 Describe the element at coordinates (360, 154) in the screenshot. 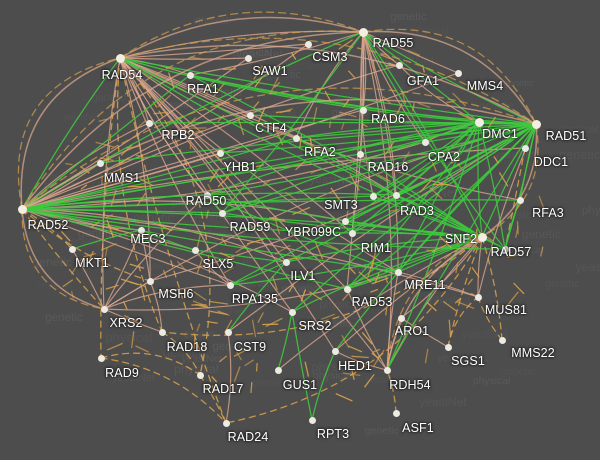

I see `network-node-rad16` at that location.